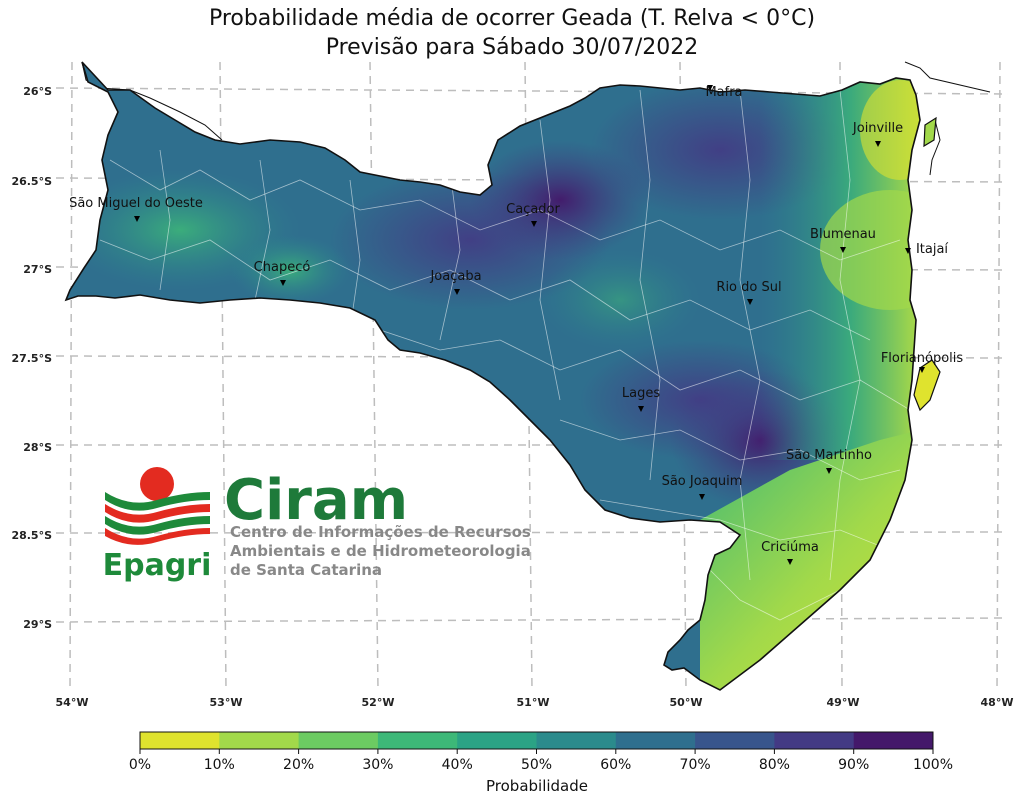 The image size is (1024, 802). What do you see at coordinates (512, 47) in the screenshot?
I see `map-subtitle: Previsão para Sábado 30/07/2022` at bounding box center [512, 47].